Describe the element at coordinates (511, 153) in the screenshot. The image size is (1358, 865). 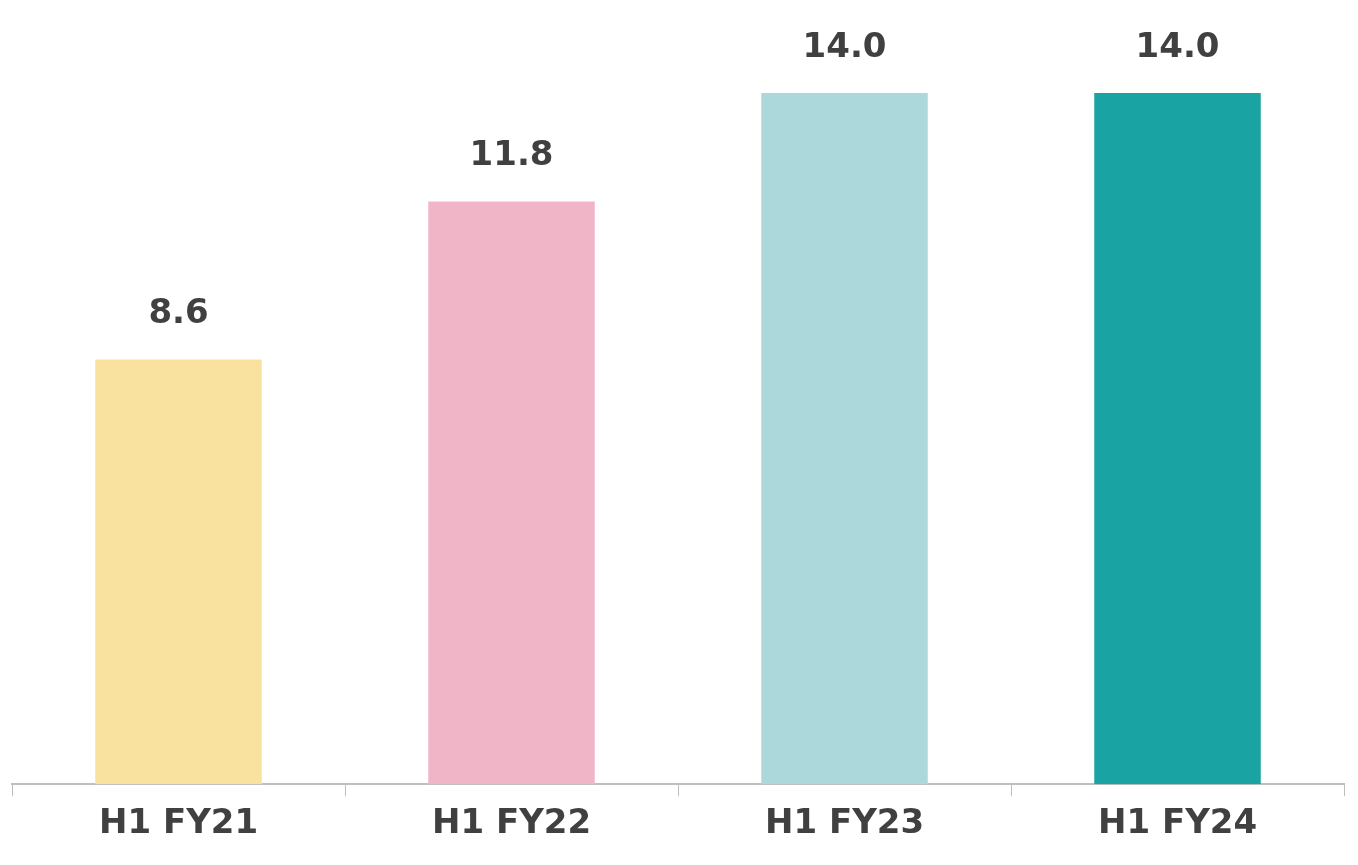
I see `data-label: 11.8` at that location.